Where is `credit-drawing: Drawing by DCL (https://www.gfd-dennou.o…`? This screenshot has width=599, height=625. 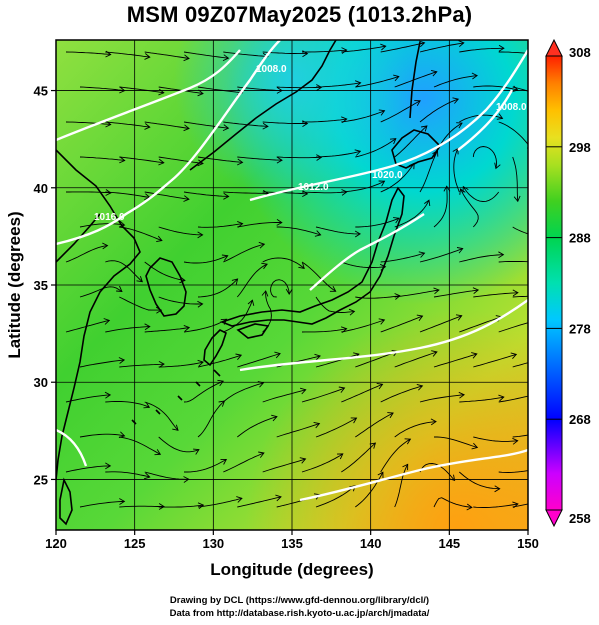 credit-drawing: Drawing by DCL (https://www.gfd-dennou.o… is located at coordinates (299, 600).